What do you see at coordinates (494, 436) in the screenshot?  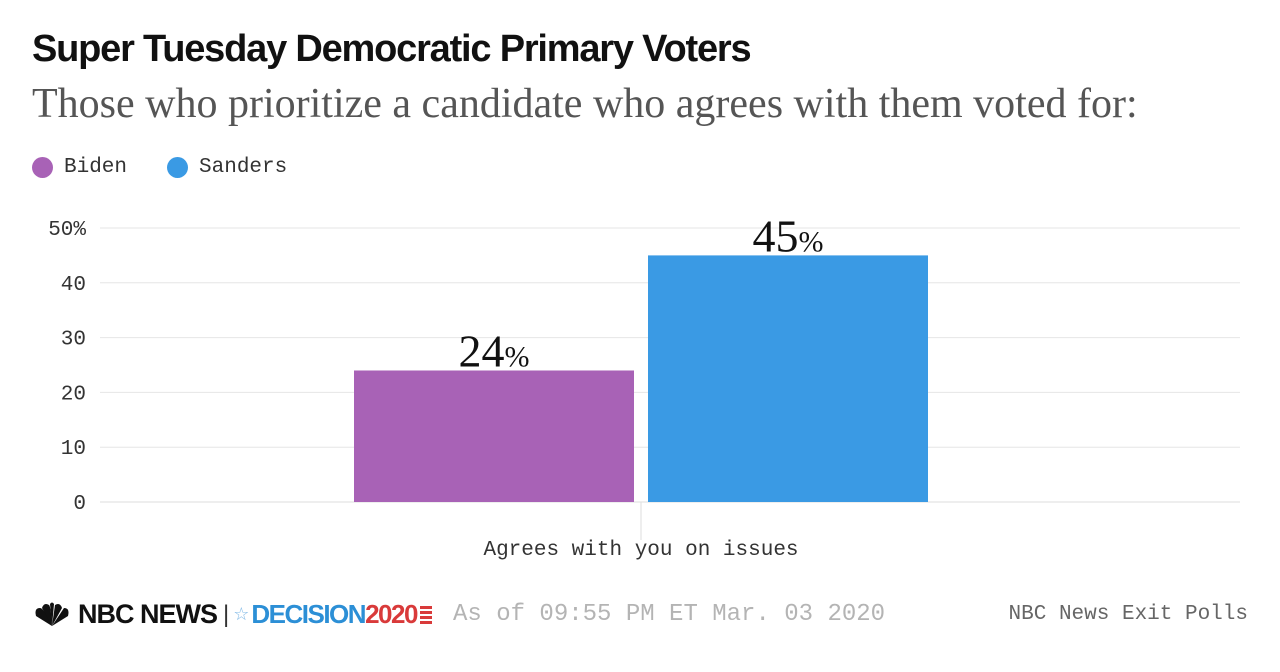 I see `bar-biden` at bounding box center [494, 436].